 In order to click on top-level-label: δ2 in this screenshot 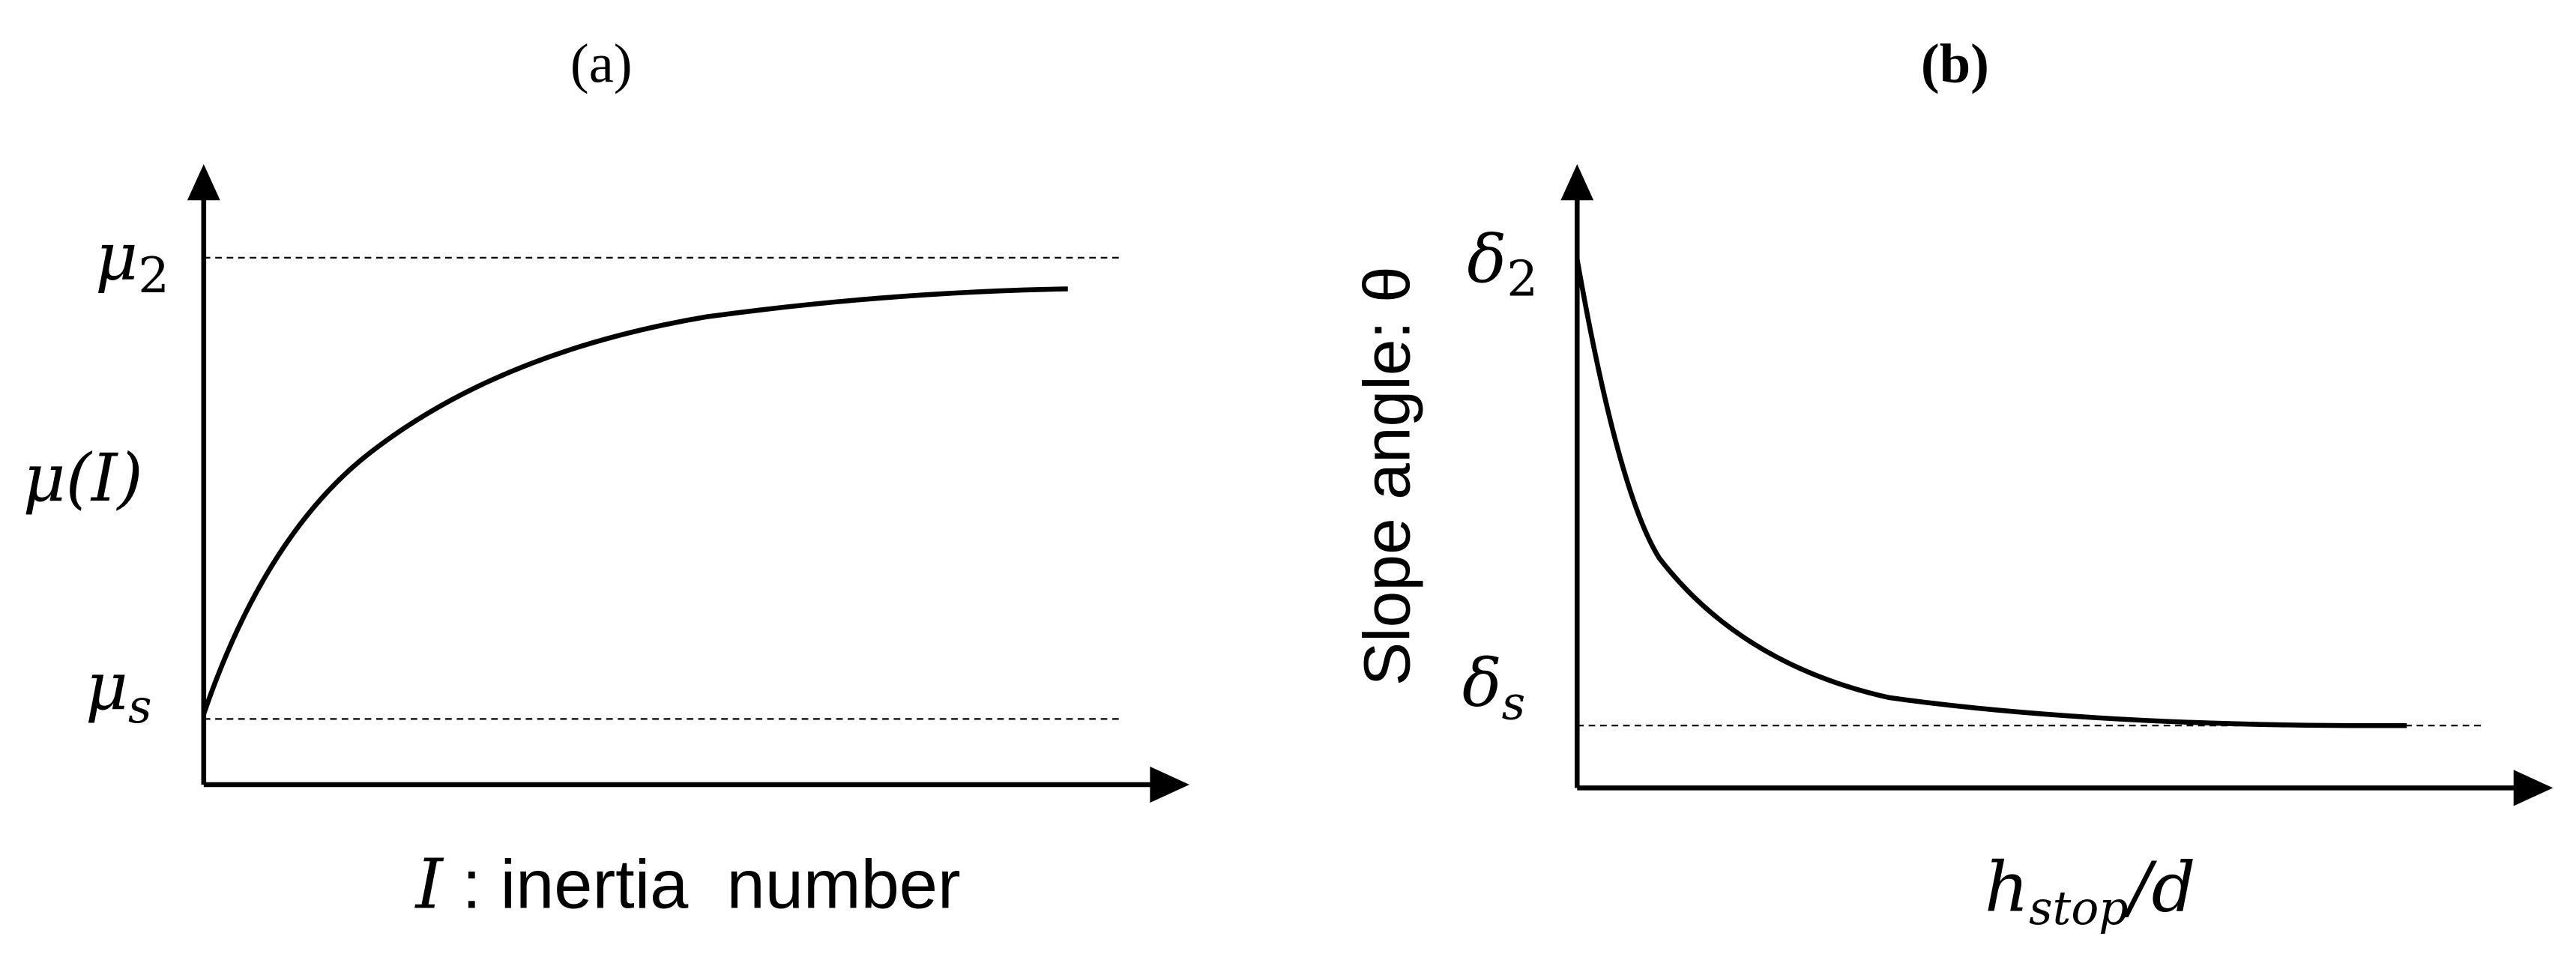, I will do `click(1503, 264)`.